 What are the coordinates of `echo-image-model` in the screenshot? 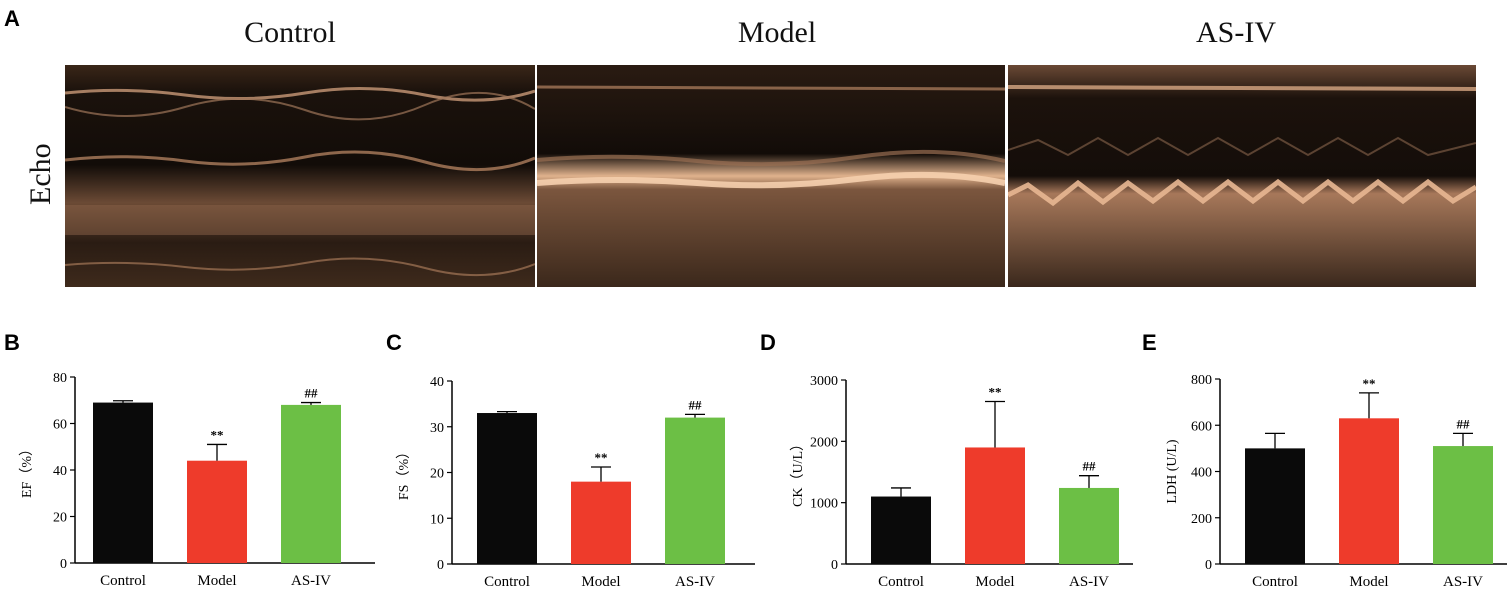 It's located at (771, 176).